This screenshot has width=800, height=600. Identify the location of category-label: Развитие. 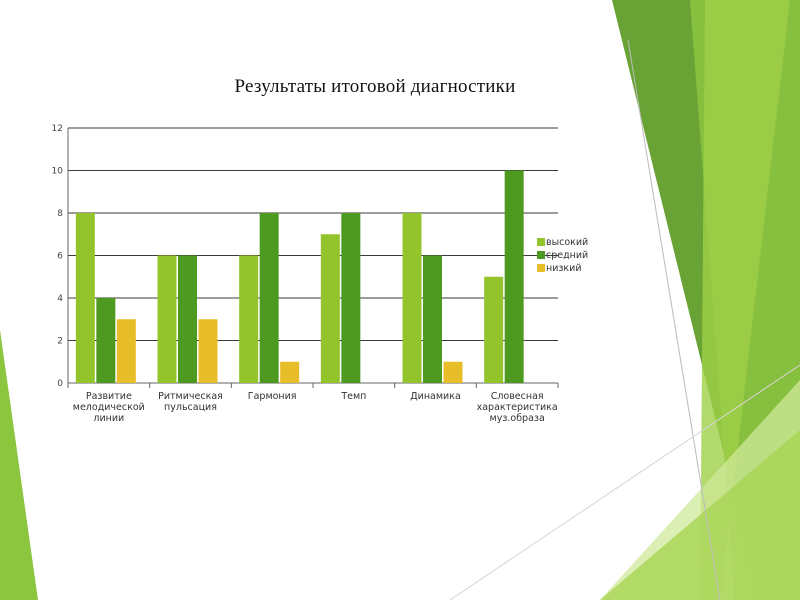
(109, 396).